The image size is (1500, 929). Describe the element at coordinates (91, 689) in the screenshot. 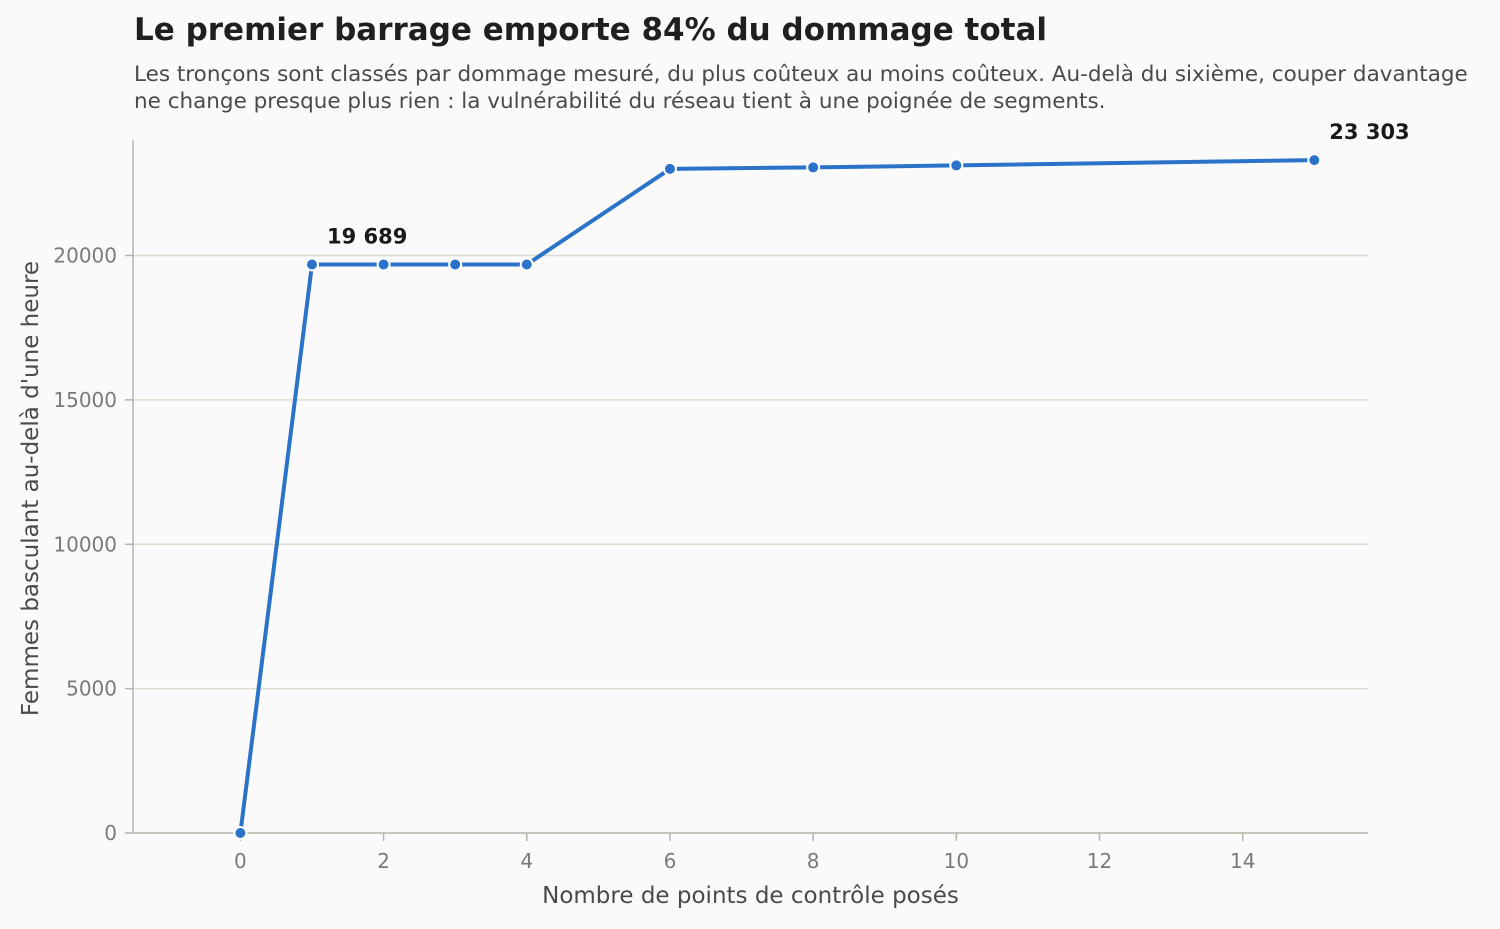

I see `y-tick-label: 5000` at that location.